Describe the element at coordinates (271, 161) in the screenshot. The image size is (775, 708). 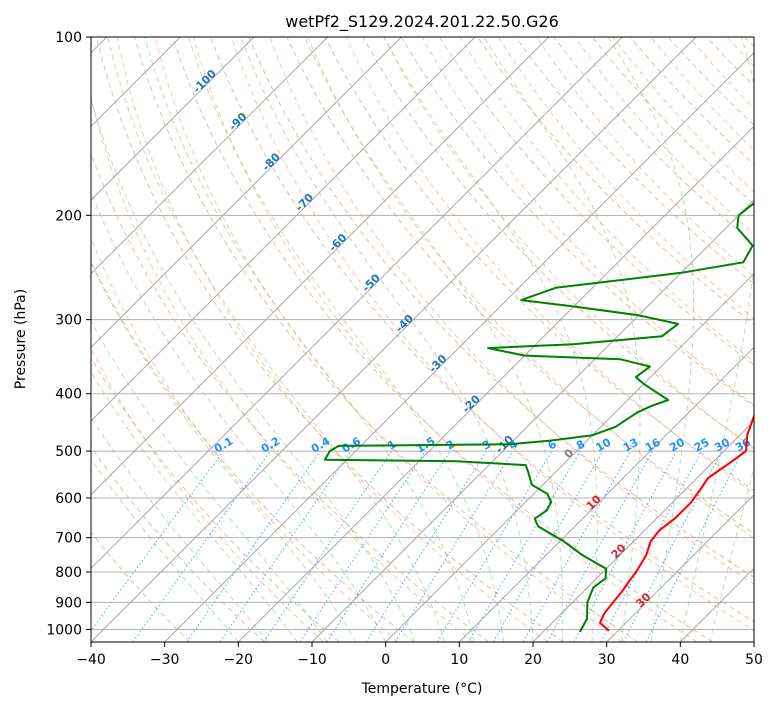
I see `isotherm-label: -80` at that location.